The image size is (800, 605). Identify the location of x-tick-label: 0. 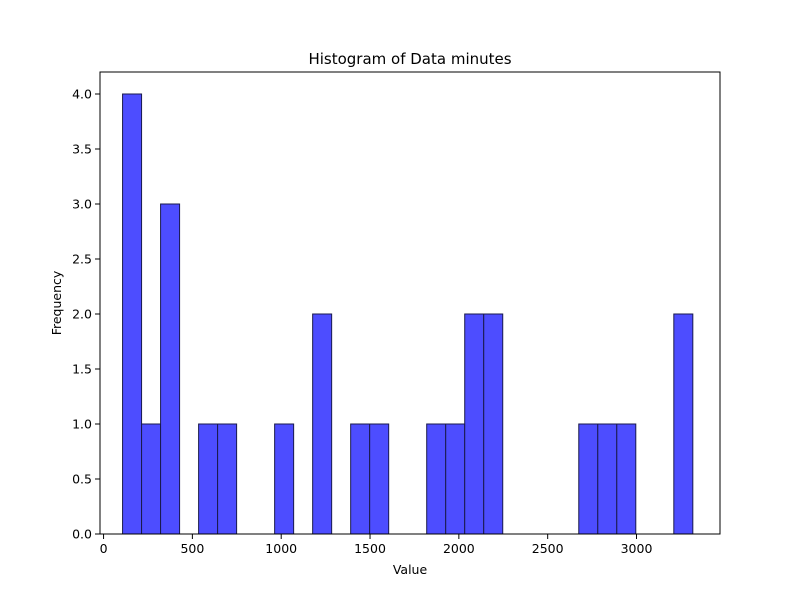
(104, 548).